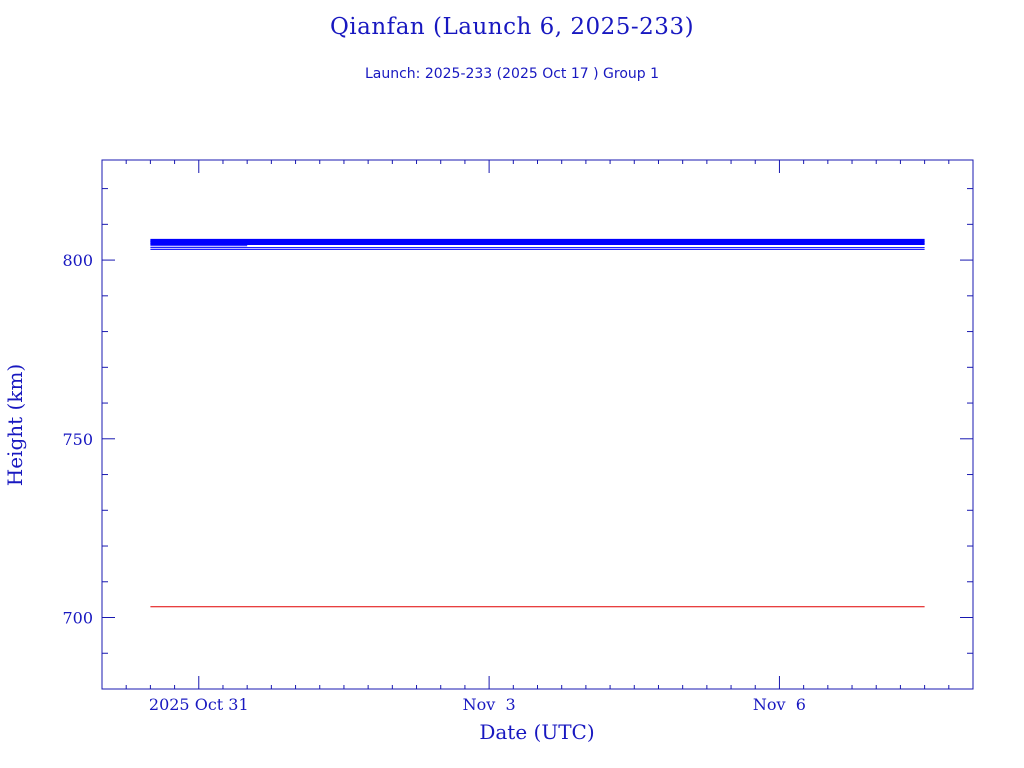 Image resolution: width=1024 pixels, height=768 pixels. I want to click on x-tick-label: 2025 Oct 31, so click(199, 704).